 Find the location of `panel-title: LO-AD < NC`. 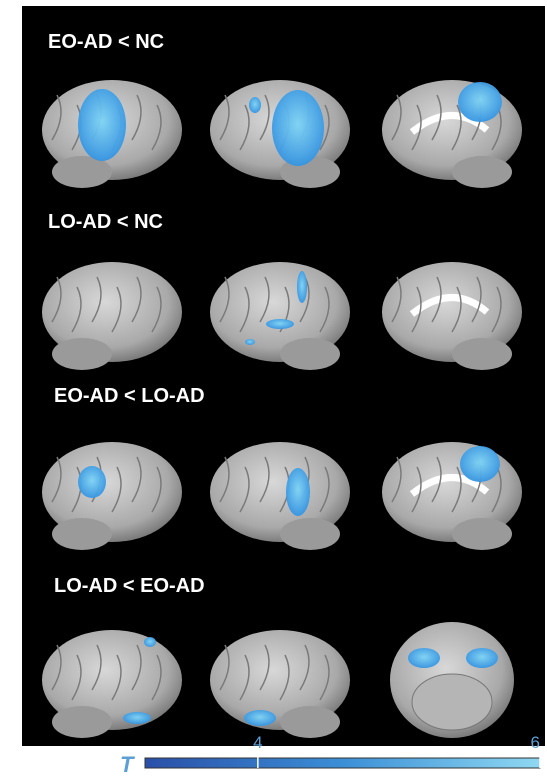

panel-title: LO-AD < NC is located at coordinates (105, 222).